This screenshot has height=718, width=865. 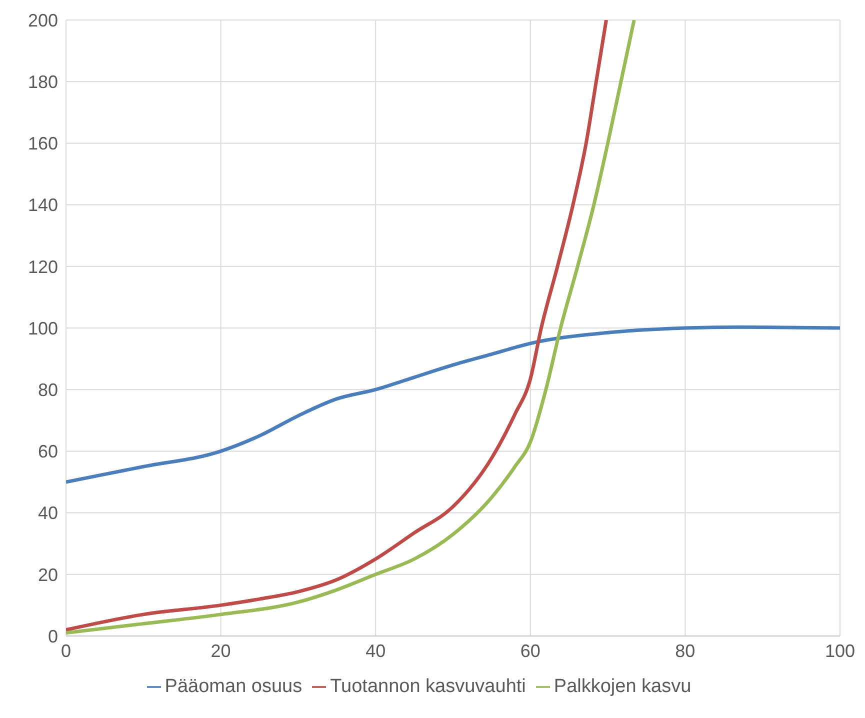 I want to click on y-tick-label: 60, so click(x=48, y=452).